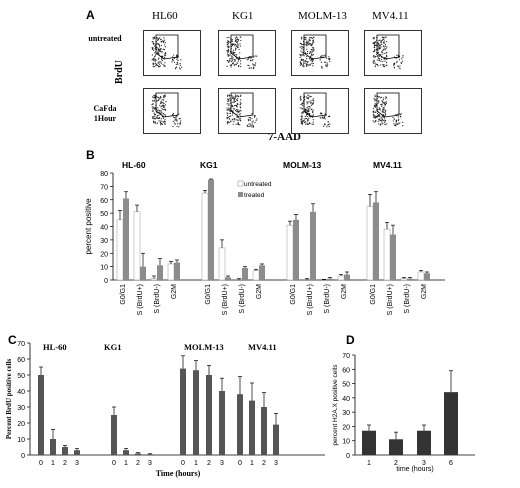  I want to click on flow-plot, so click(320, 111).